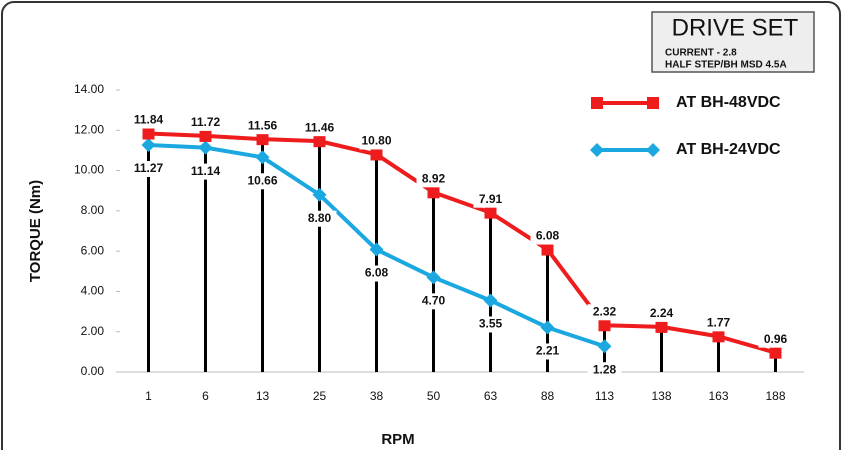 The height and width of the screenshot is (450, 843). I want to click on x-tick-label: 113, so click(604, 396).